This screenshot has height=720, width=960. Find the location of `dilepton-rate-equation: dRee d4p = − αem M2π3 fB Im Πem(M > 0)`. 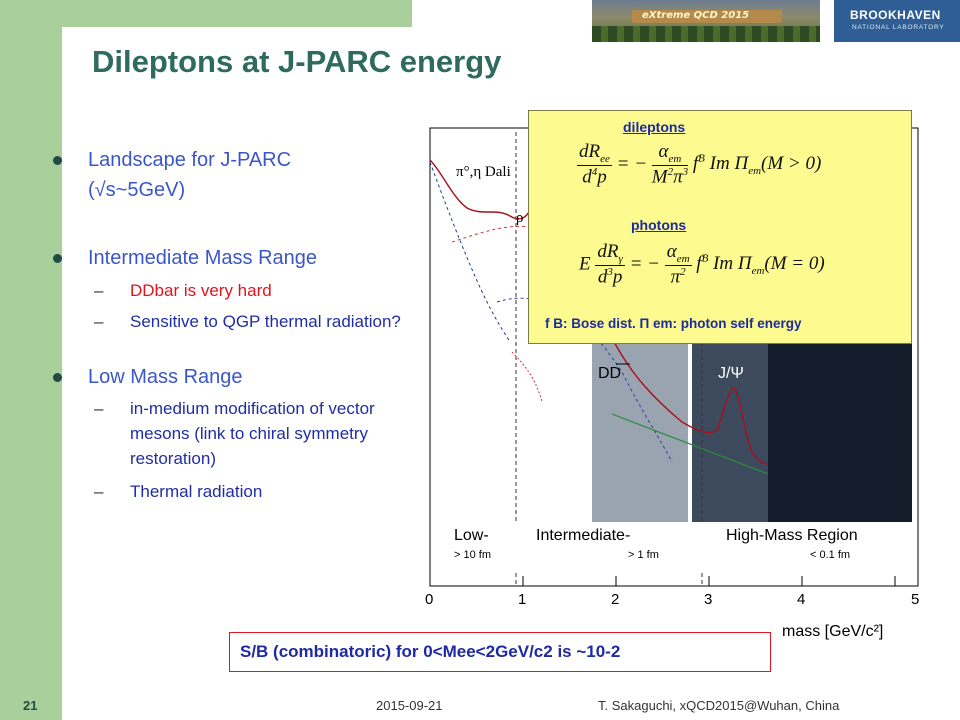

dilepton-rate-equation: dRee d4p = − αem M2π3 fB Im Πem(M > 0) is located at coordinates (699, 164).